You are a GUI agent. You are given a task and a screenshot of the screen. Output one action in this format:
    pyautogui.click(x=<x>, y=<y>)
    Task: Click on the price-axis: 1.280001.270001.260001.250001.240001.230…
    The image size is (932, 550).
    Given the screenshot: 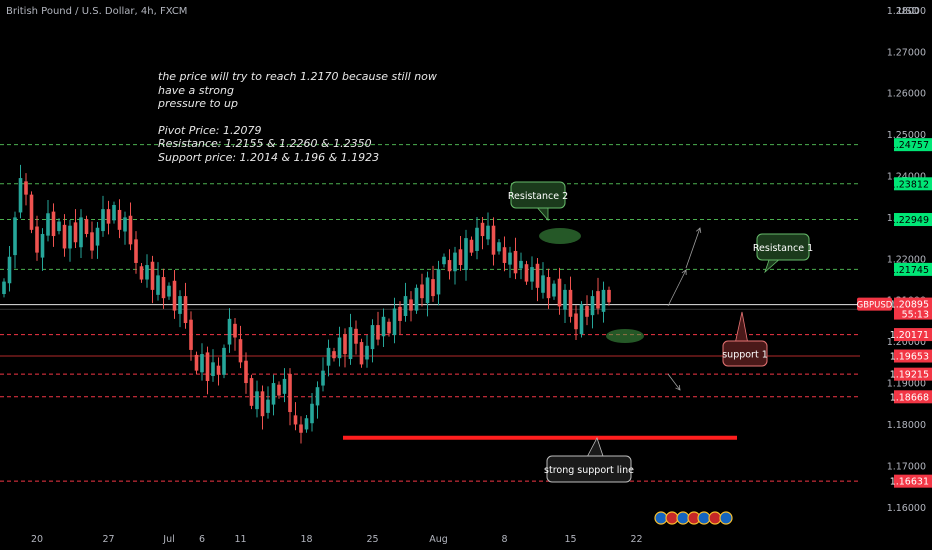 What is the action you would take?
    pyautogui.click(x=894, y=275)
    